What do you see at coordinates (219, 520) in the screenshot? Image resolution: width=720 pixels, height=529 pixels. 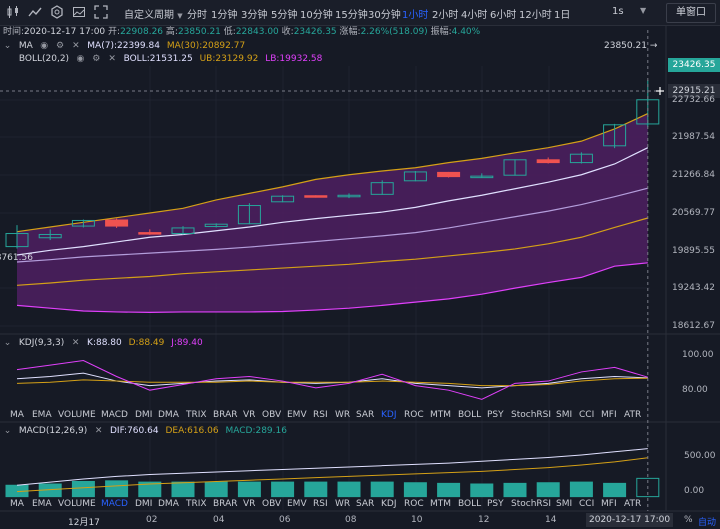 I see `x-axis-label: 04` at bounding box center [219, 520].